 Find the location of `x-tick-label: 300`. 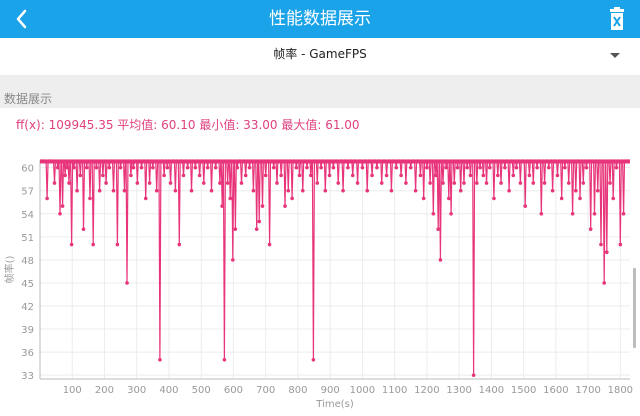

x-tick-label: 300 is located at coordinates (136, 390).